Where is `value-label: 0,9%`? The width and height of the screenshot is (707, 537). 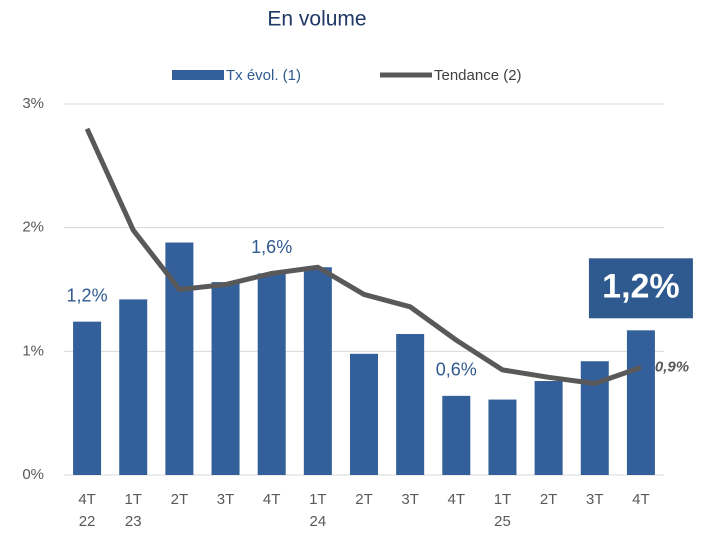 value-label: 0,9% is located at coordinates (672, 366).